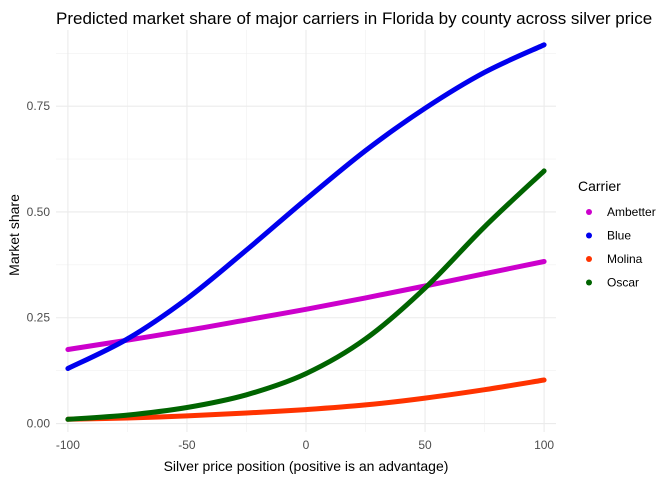 The image size is (672, 480). I want to click on y-tick-label: 0.50, so click(39, 212).